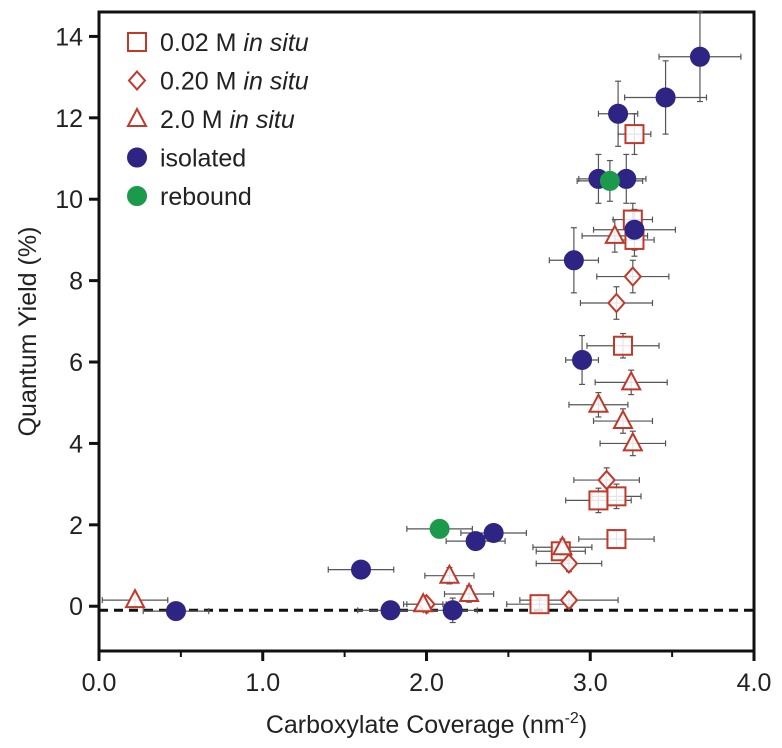 The width and height of the screenshot is (782, 748). Describe the element at coordinates (69, 200) in the screenshot. I see `y-tick-label: 10` at that location.